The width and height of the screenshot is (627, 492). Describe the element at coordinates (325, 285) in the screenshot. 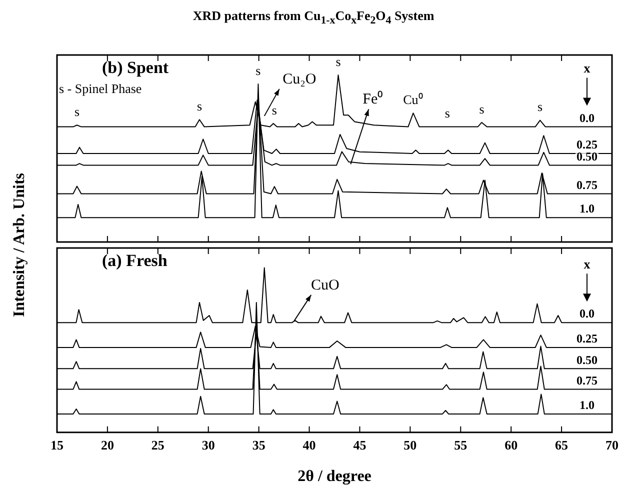

I see `annotation: CuO` at that location.